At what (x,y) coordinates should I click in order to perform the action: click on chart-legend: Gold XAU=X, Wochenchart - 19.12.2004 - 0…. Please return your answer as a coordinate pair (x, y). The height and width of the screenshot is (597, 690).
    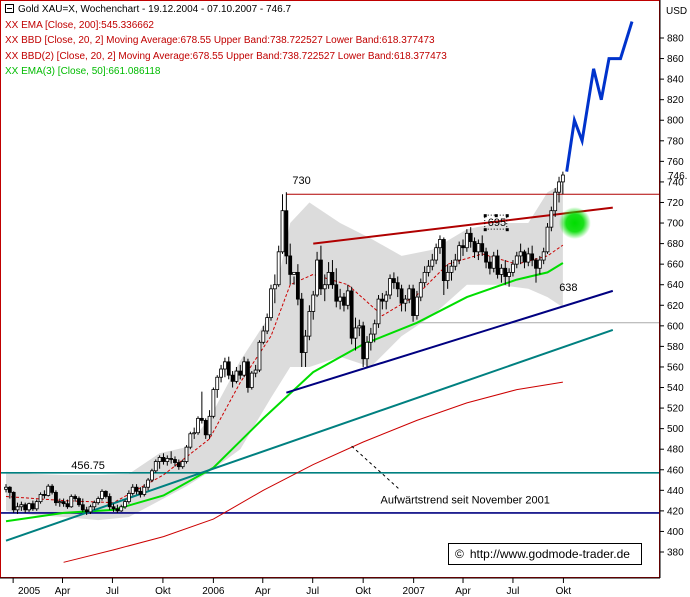
    Looking at the image, I should click on (226, 41).